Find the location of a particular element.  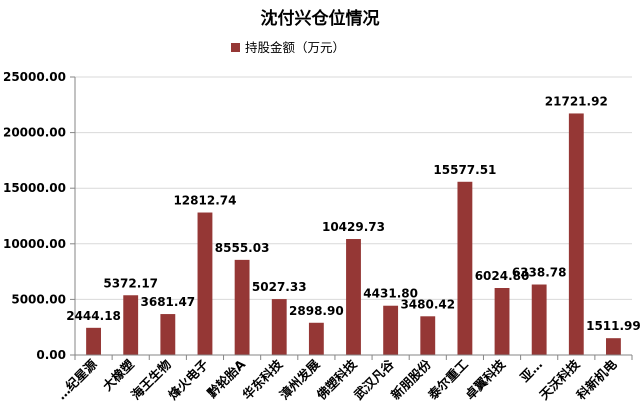

value-label: 21721.92 is located at coordinates (576, 101).